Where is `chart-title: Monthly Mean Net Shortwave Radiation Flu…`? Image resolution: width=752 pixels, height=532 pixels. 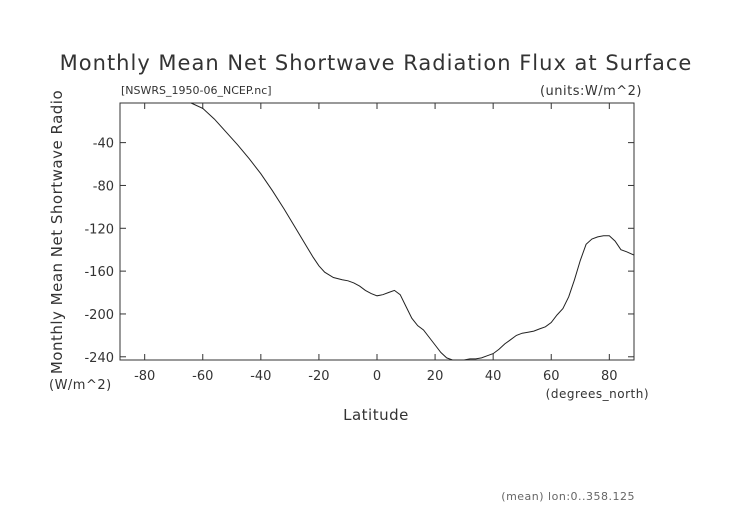 chart-title: Monthly Mean Net Shortwave Radiation Flu… is located at coordinates (376, 63).